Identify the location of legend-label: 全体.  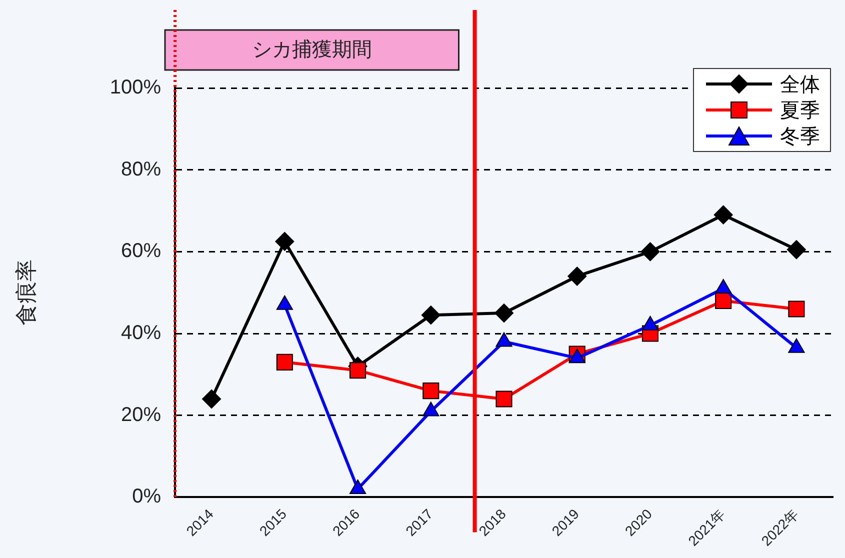
(800, 84).